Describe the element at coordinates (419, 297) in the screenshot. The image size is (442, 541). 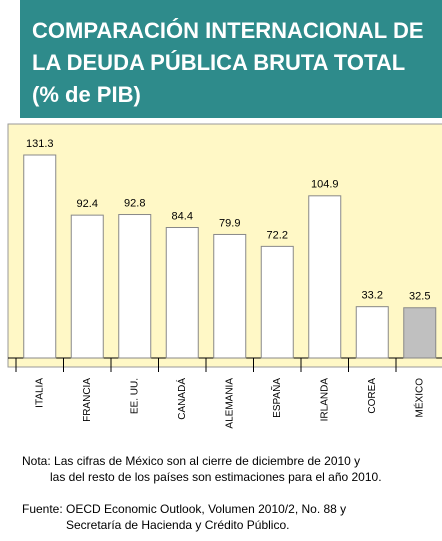
I see `data-label: 32.5` at that location.